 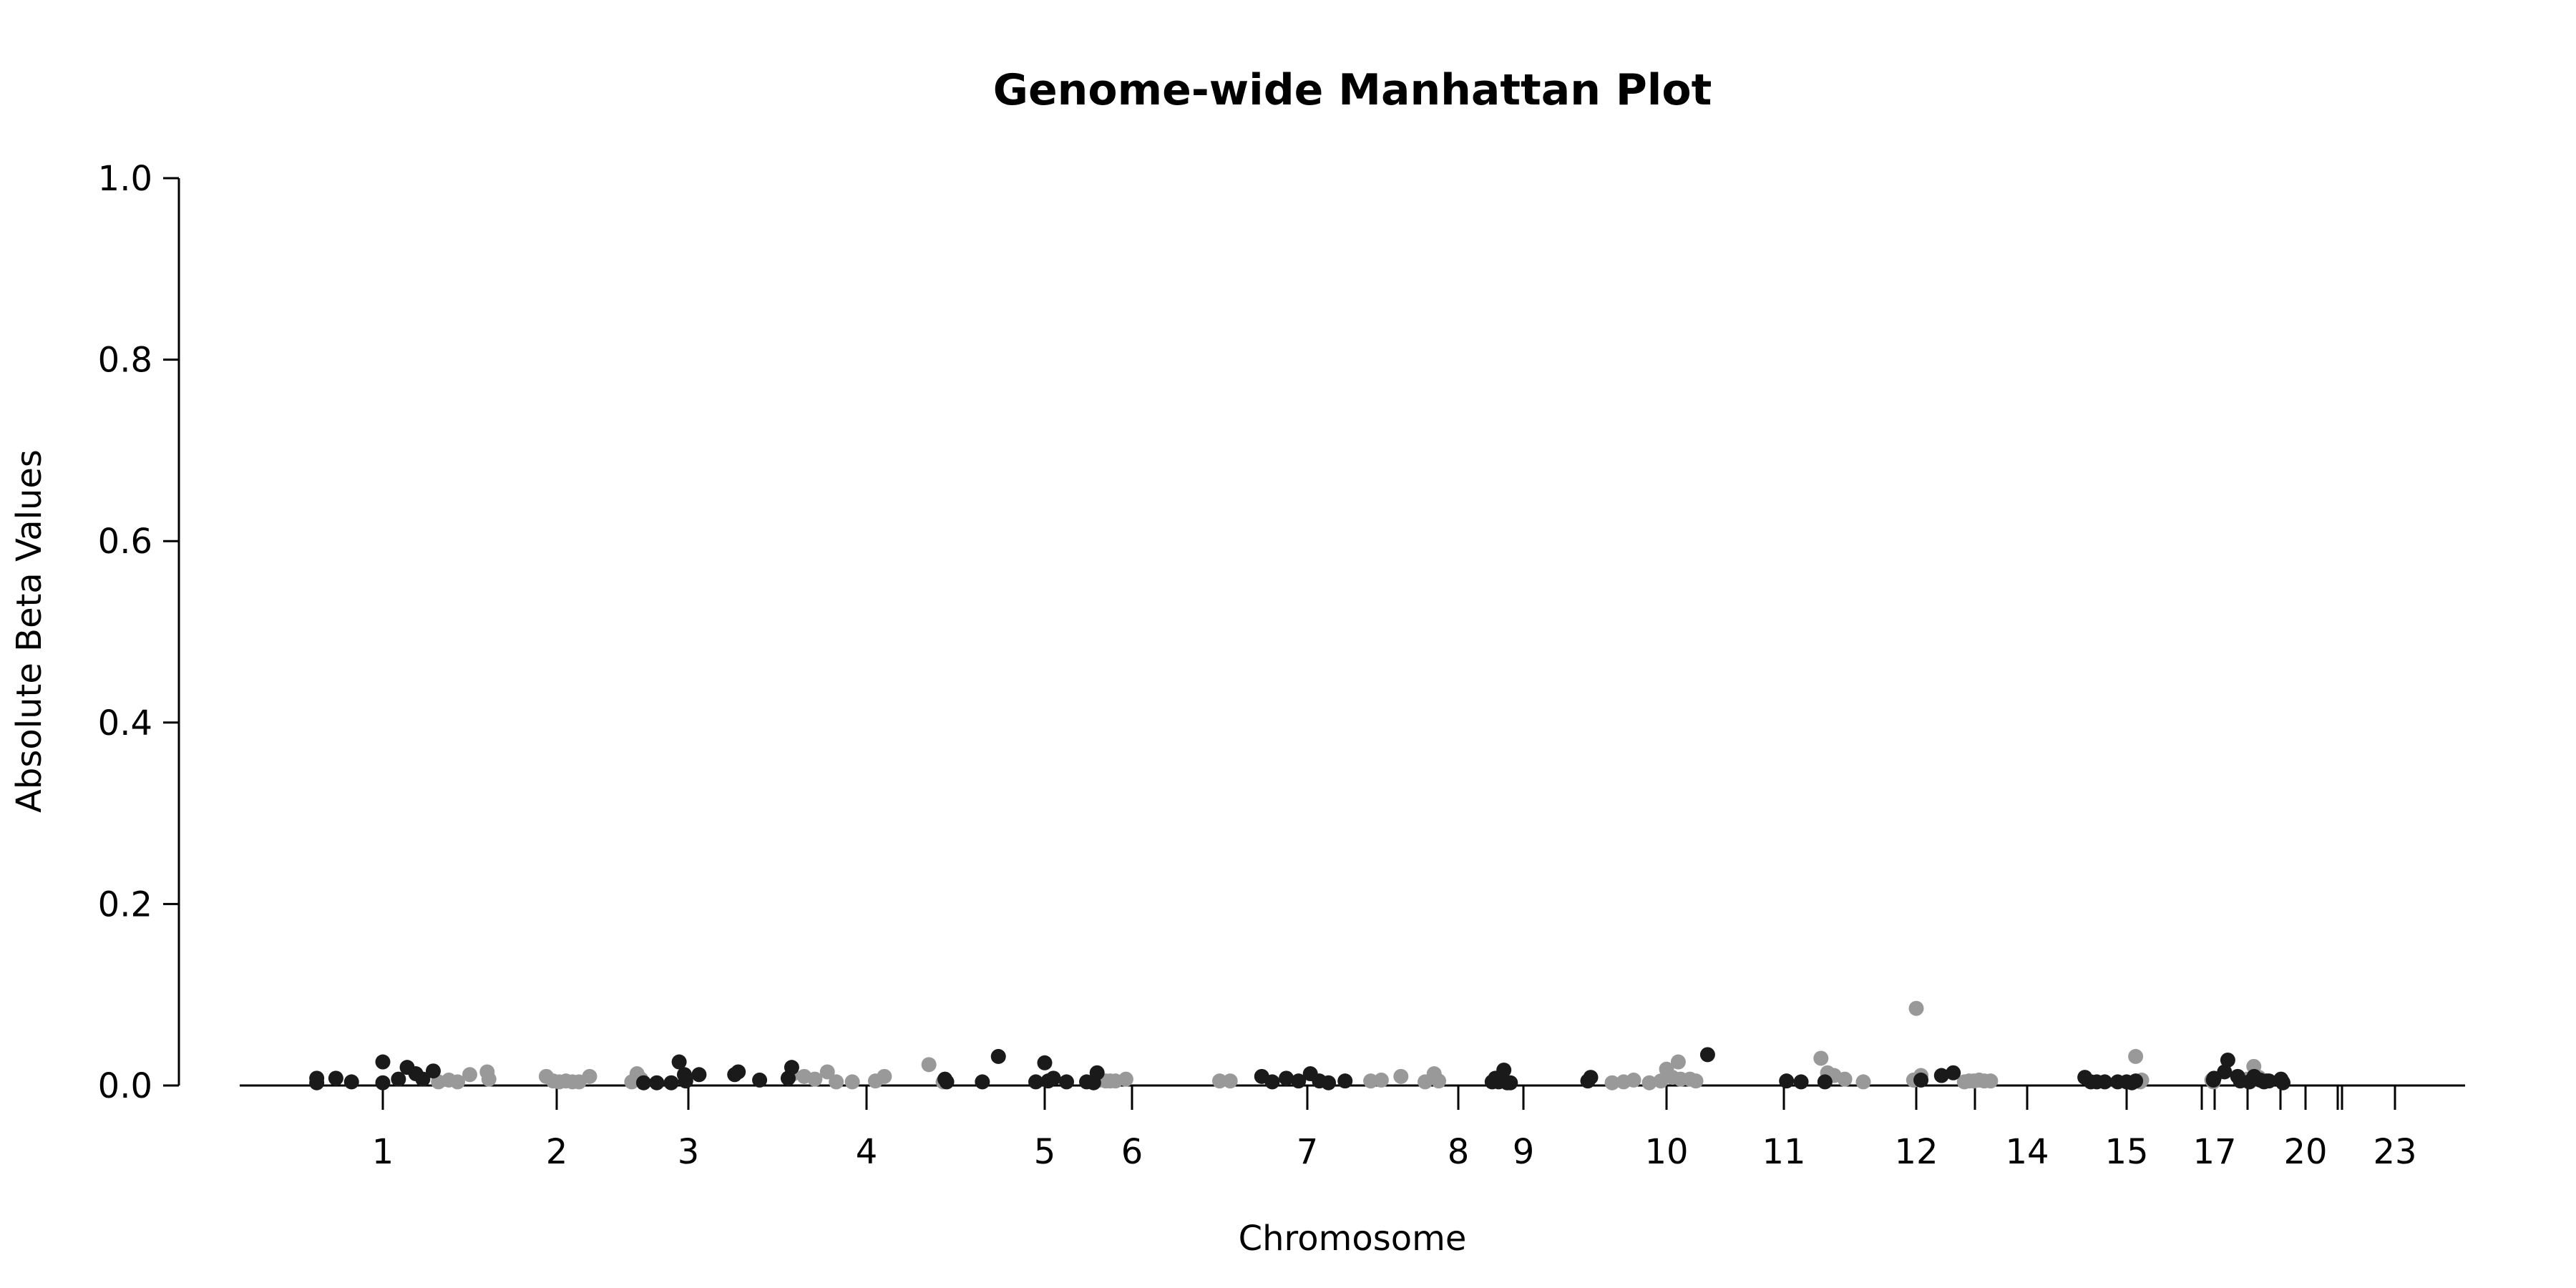 What do you see at coordinates (2126, 1152) in the screenshot?
I see `x-tick-label: 15` at bounding box center [2126, 1152].